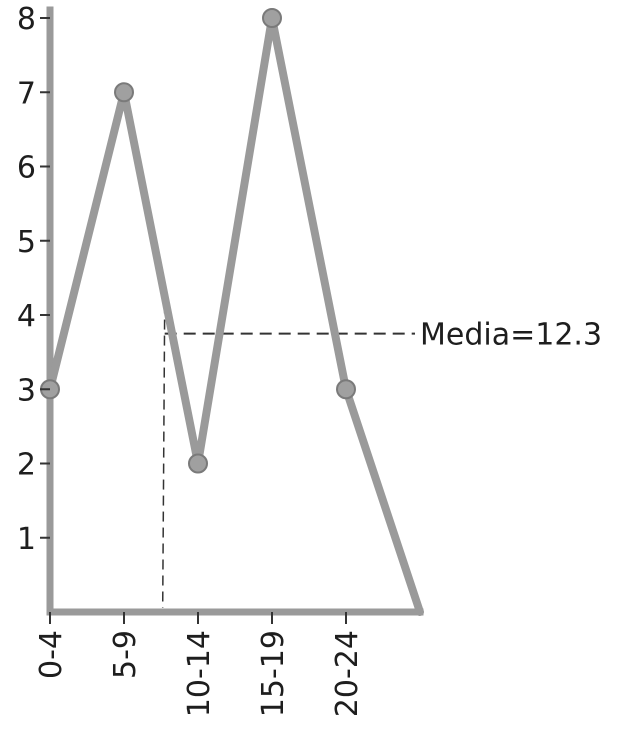 Image resolution: width=631 pixels, height=739 pixels. I want to click on y-tick-label: 7, so click(26, 93).